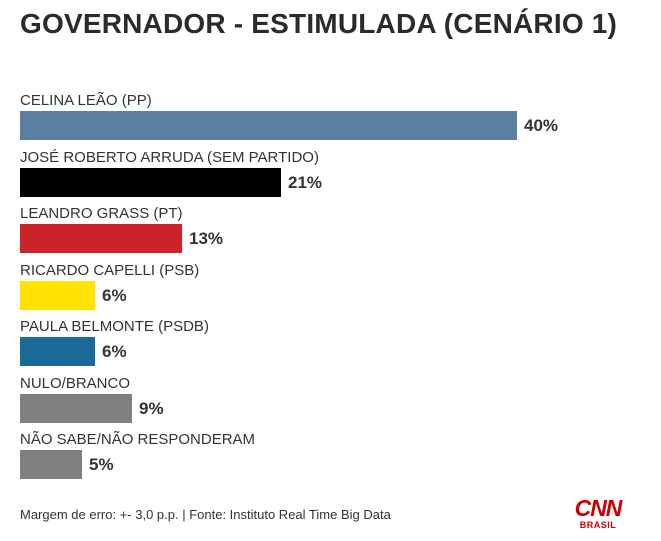 The height and width of the screenshot is (541, 661). Describe the element at coordinates (541, 125) in the screenshot. I see `bar-value-label: 40%` at that location.